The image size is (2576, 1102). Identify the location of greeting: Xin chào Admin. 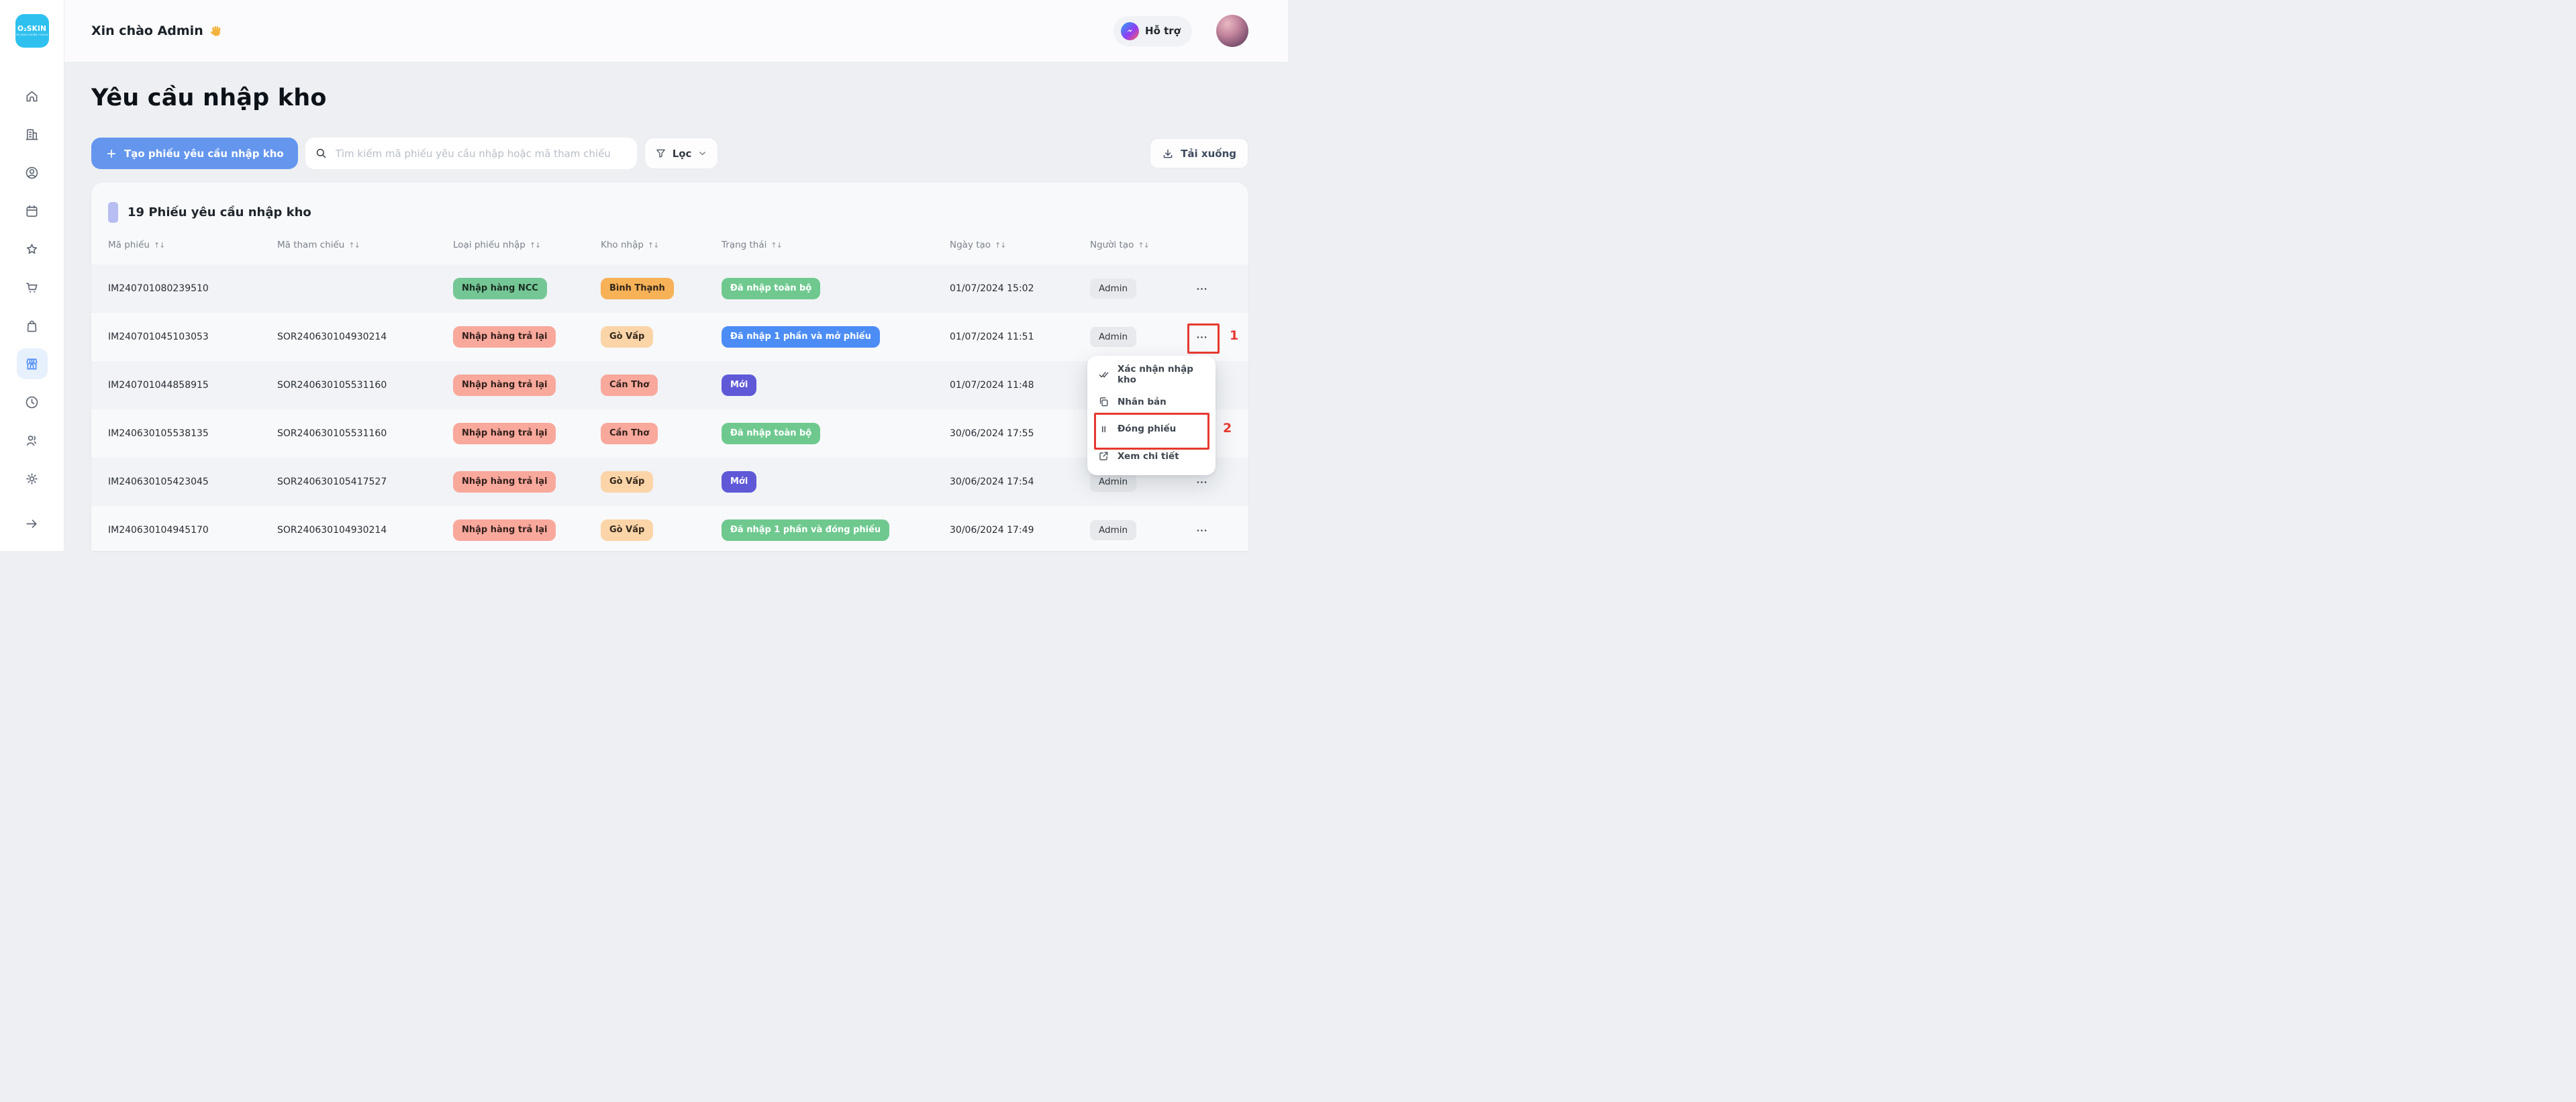
(157, 31).